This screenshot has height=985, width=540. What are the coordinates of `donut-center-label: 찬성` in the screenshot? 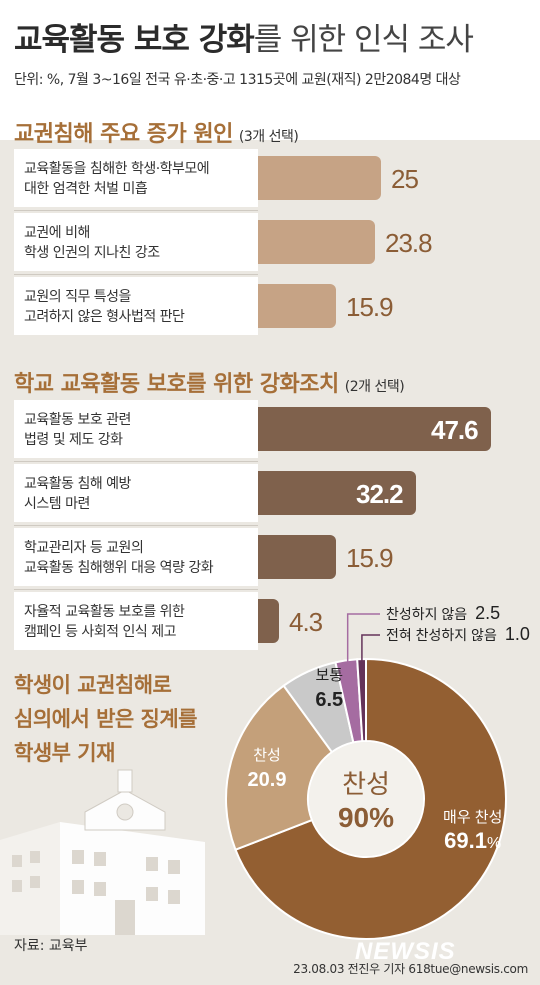 It's located at (366, 784).